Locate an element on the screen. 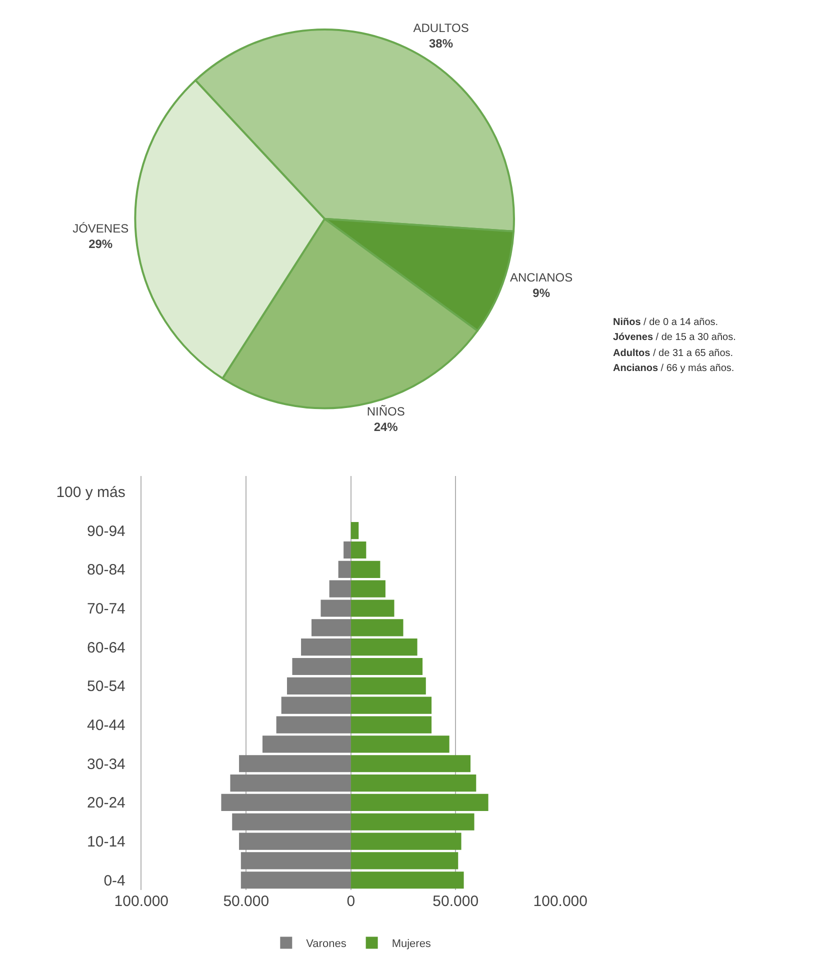 The height and width of the screenshot is (962, 827). y-tick-label: 100 y más is located at coordinates (91, 492).